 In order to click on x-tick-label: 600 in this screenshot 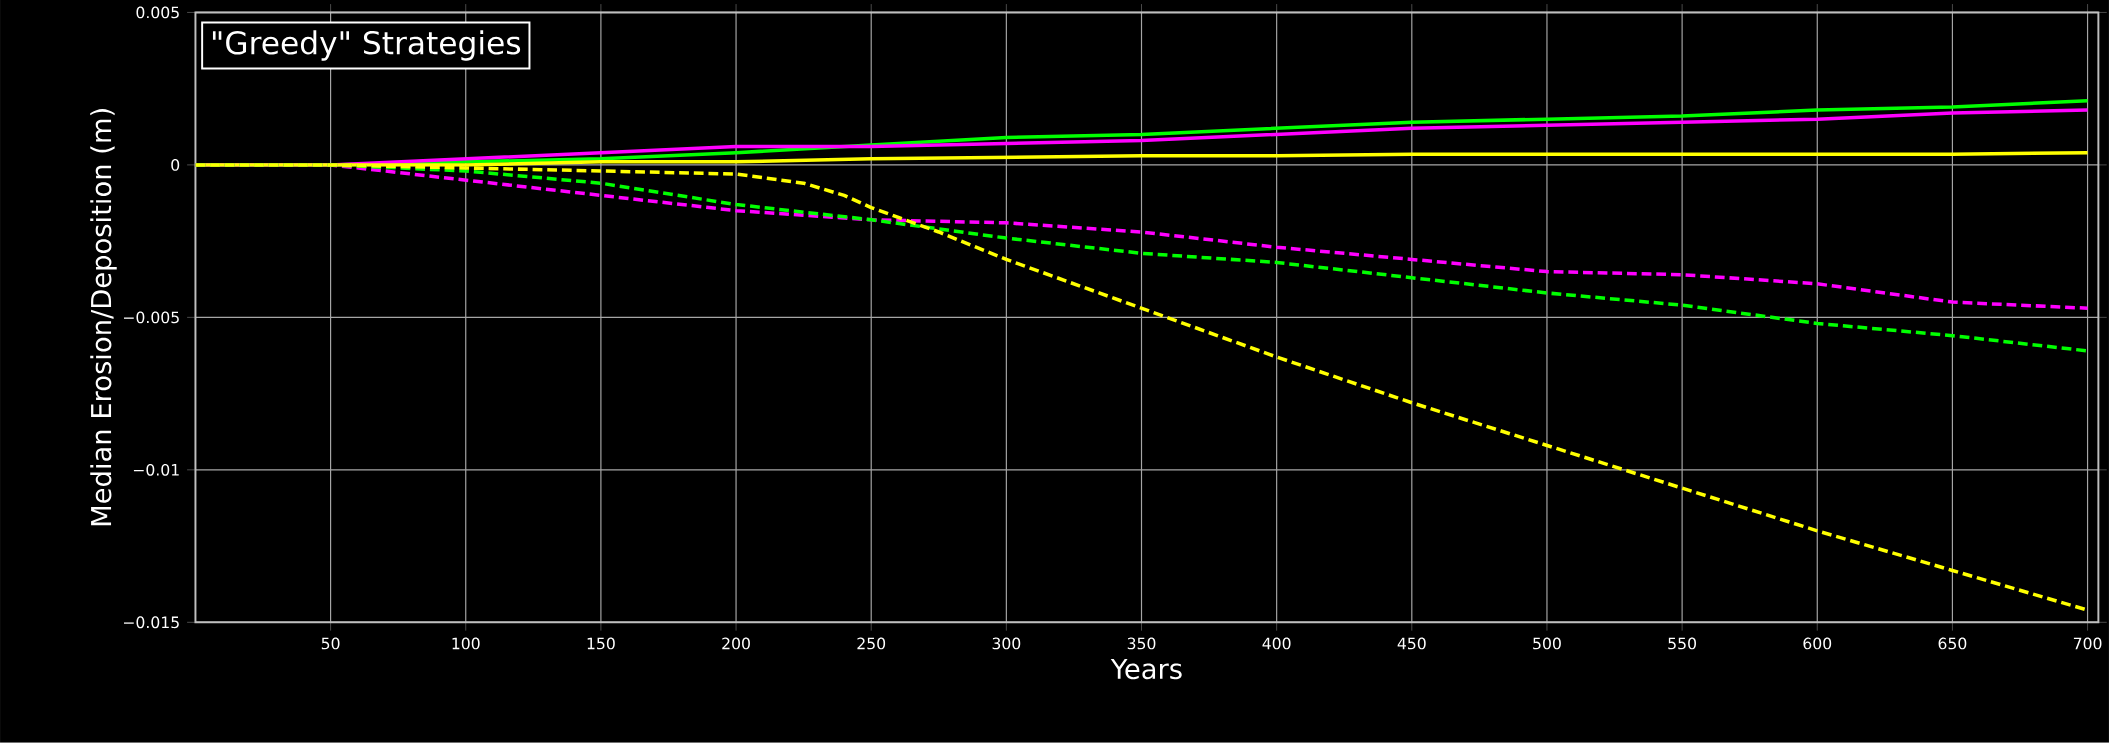, I will do `click(1817, 643)`.